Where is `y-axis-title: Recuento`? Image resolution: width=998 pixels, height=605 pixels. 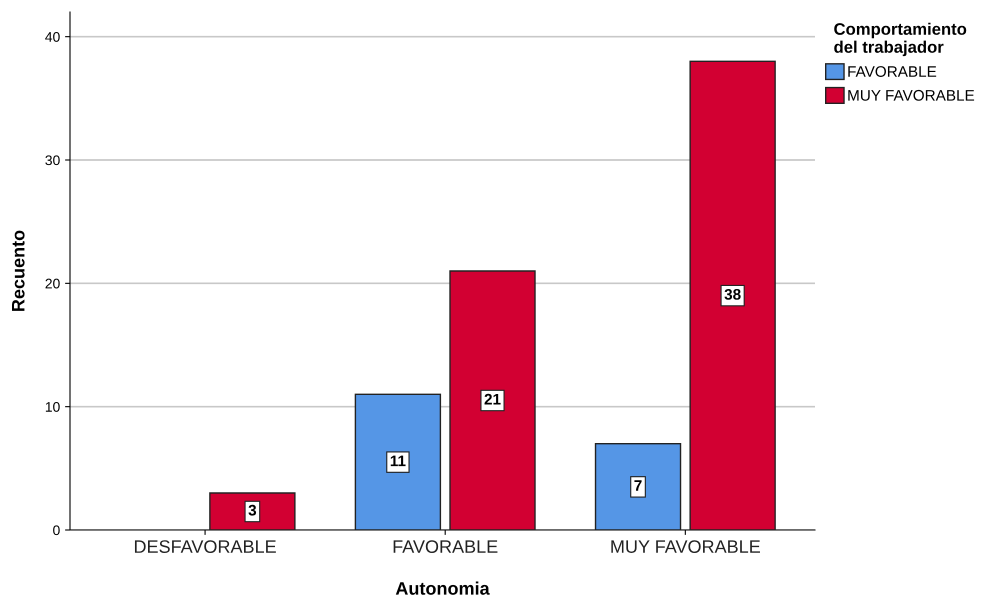
y-axis-title: Recuento is located at coordinates (18, 270).